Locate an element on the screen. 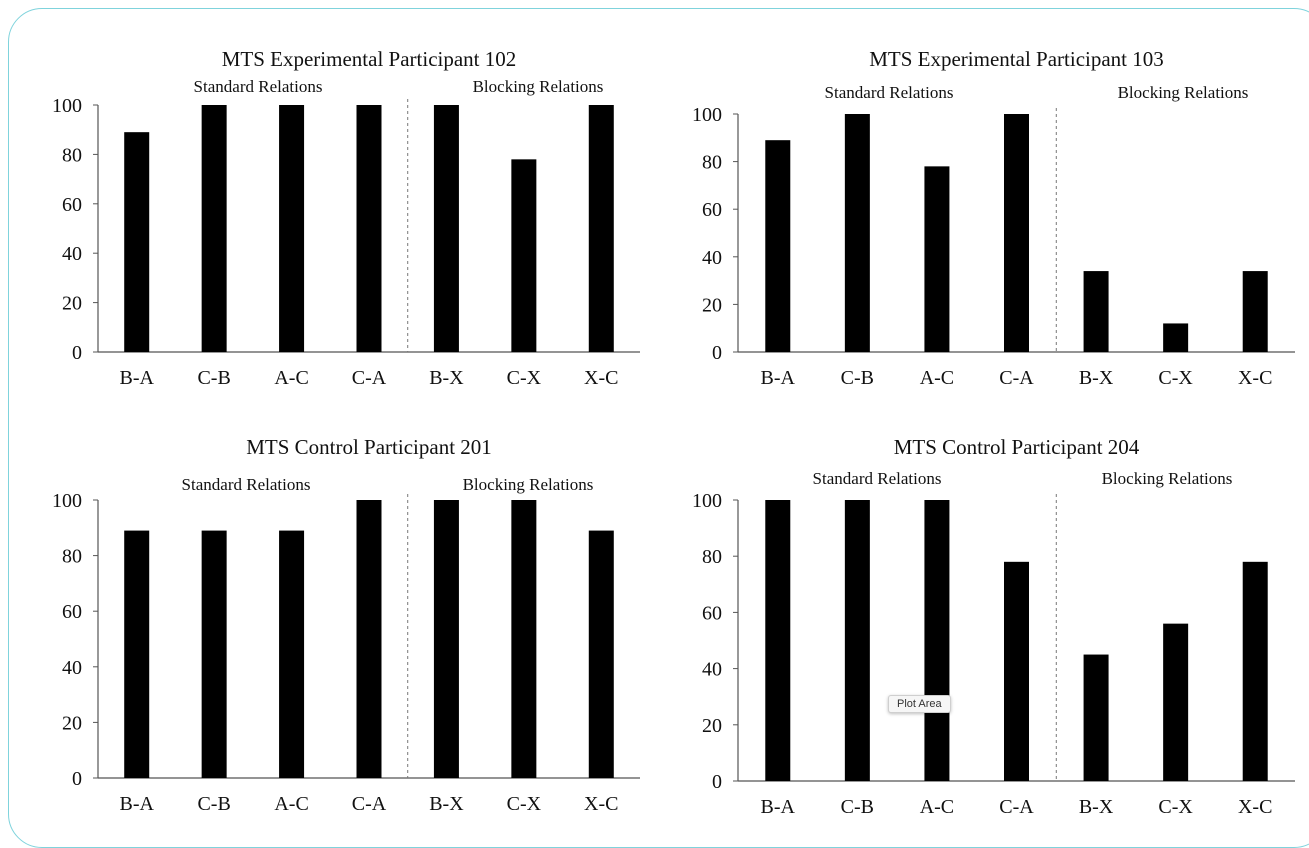  plot-area-tooltip: Plot Area is located at coordinates (919, 704).